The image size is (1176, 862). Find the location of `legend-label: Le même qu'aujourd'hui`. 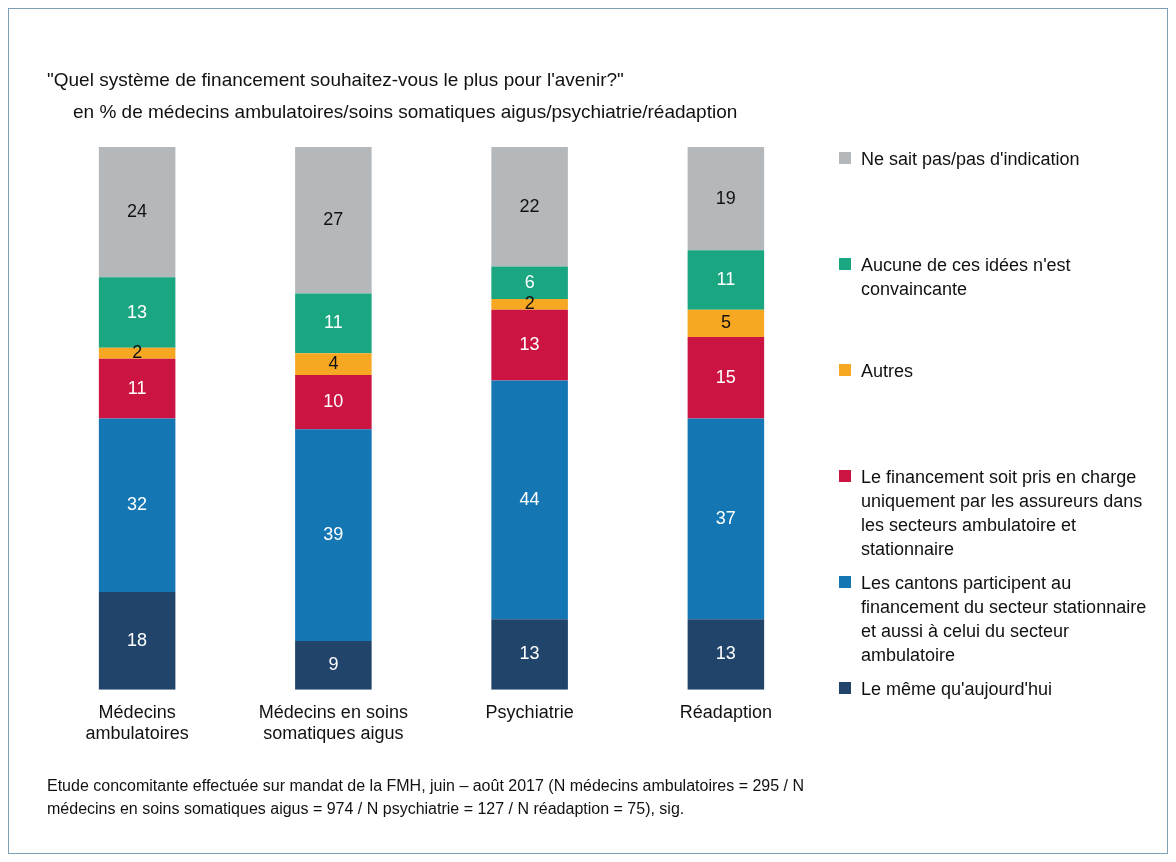

legend-label: Le même qu'aujourd'hui is located at coordinates (956, 689).